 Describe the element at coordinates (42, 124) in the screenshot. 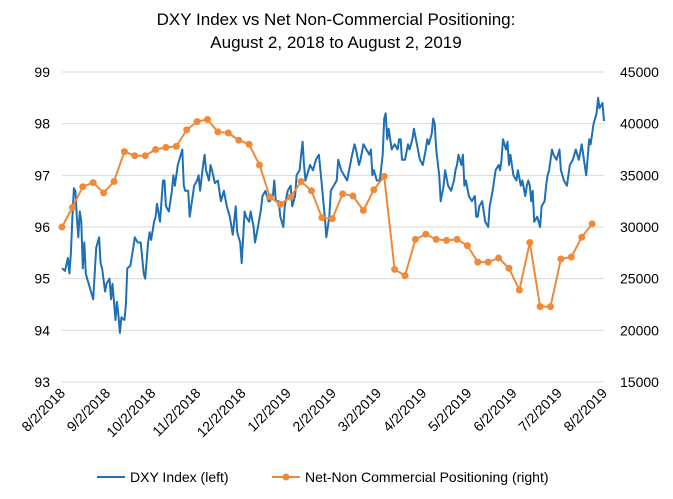

I see `left-tick-label: 98` at that location.